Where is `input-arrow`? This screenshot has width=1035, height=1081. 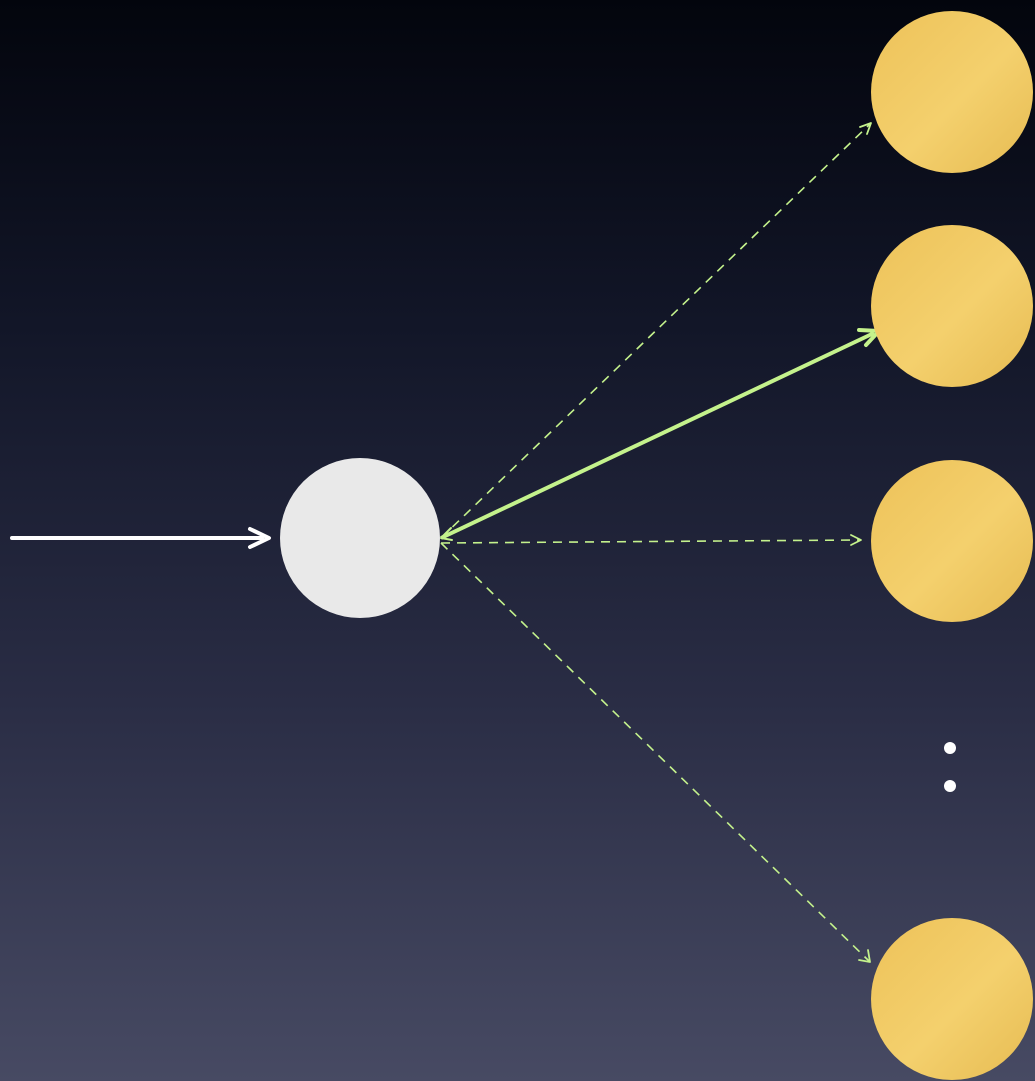
input-arrow is located at coordinates (140, 538).